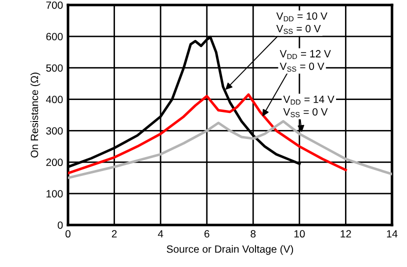 The width and height of the screenshot is (407, 267). What do you see at coordinates (54, 36) in the screenshot?
I see `y-tick-label: 600` at bounding box center [54, 36].